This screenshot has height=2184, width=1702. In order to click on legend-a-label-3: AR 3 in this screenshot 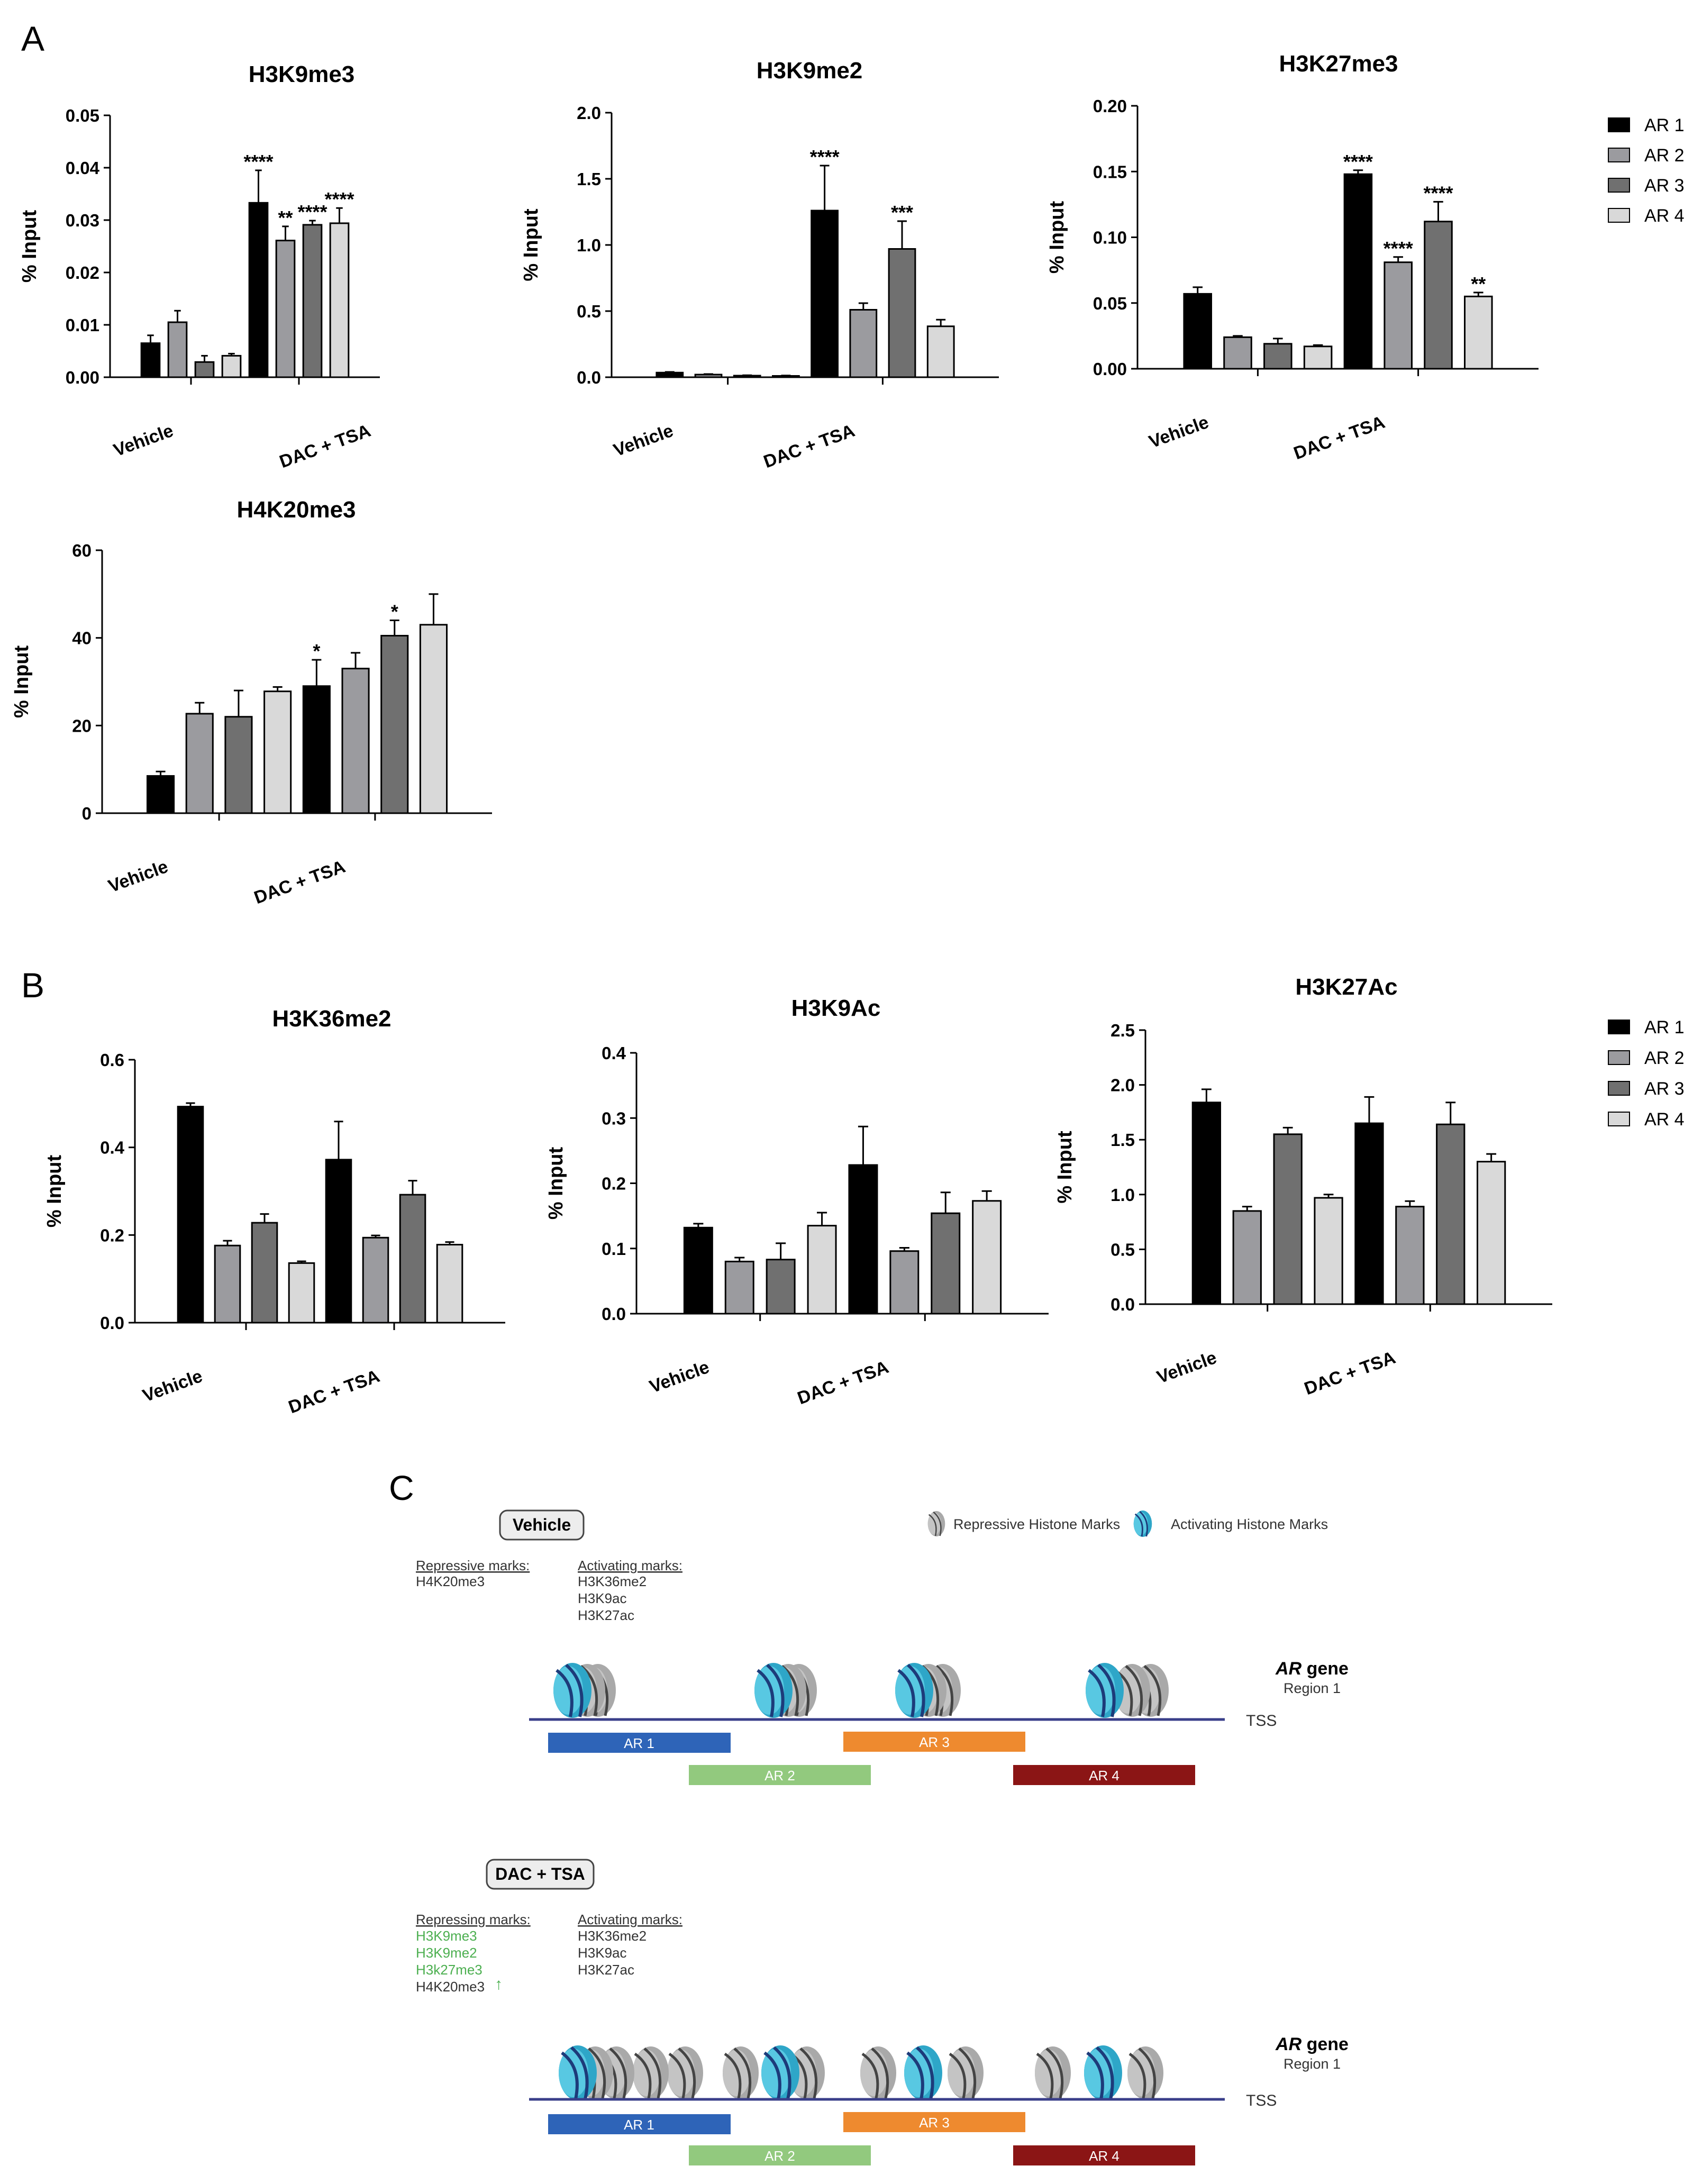, I will do `click(1664, 186)`.